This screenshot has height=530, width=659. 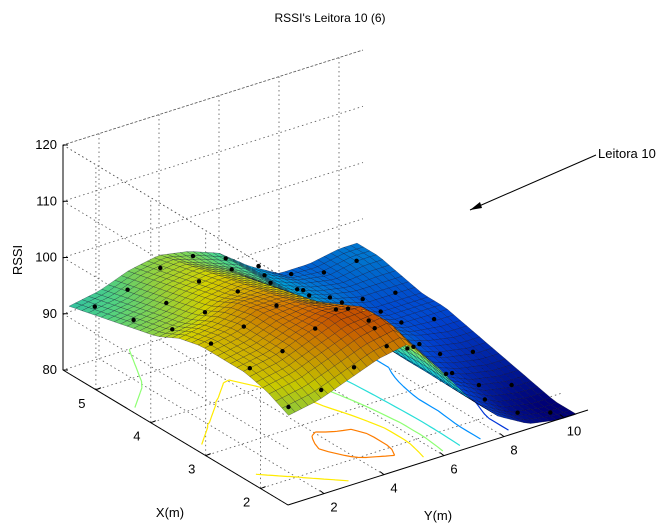 What do you see at coordinates (170, 512) in the screenshot?
I see `x-axis-label: X(m)` at bounding box center [170, 512].